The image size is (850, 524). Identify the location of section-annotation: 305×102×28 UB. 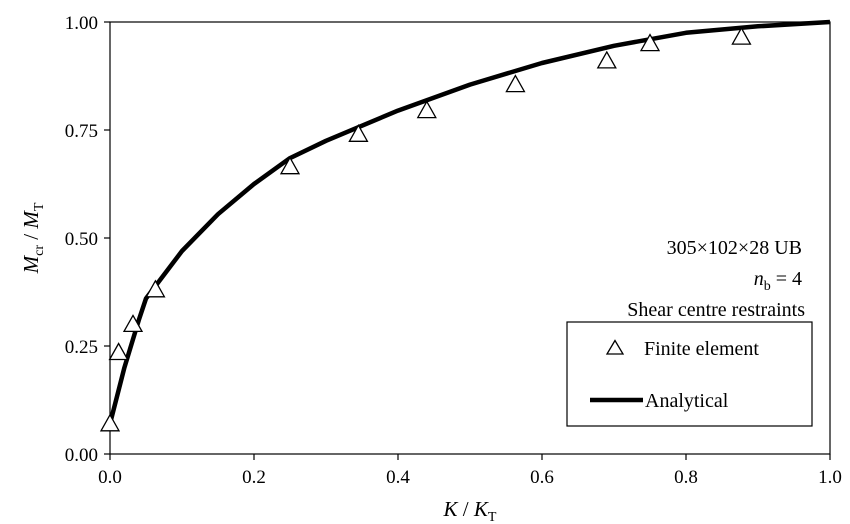
(734, 248).